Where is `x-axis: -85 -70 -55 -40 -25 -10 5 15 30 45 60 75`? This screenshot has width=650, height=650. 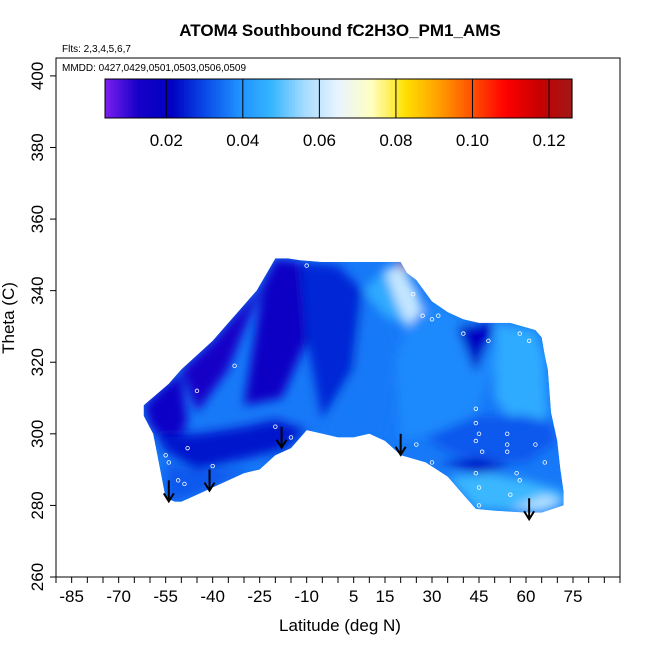
x-axis: -85 -70 -55 -40 -25 -10 5 15 30 45 60 75 is located at coordinates (338, 591).